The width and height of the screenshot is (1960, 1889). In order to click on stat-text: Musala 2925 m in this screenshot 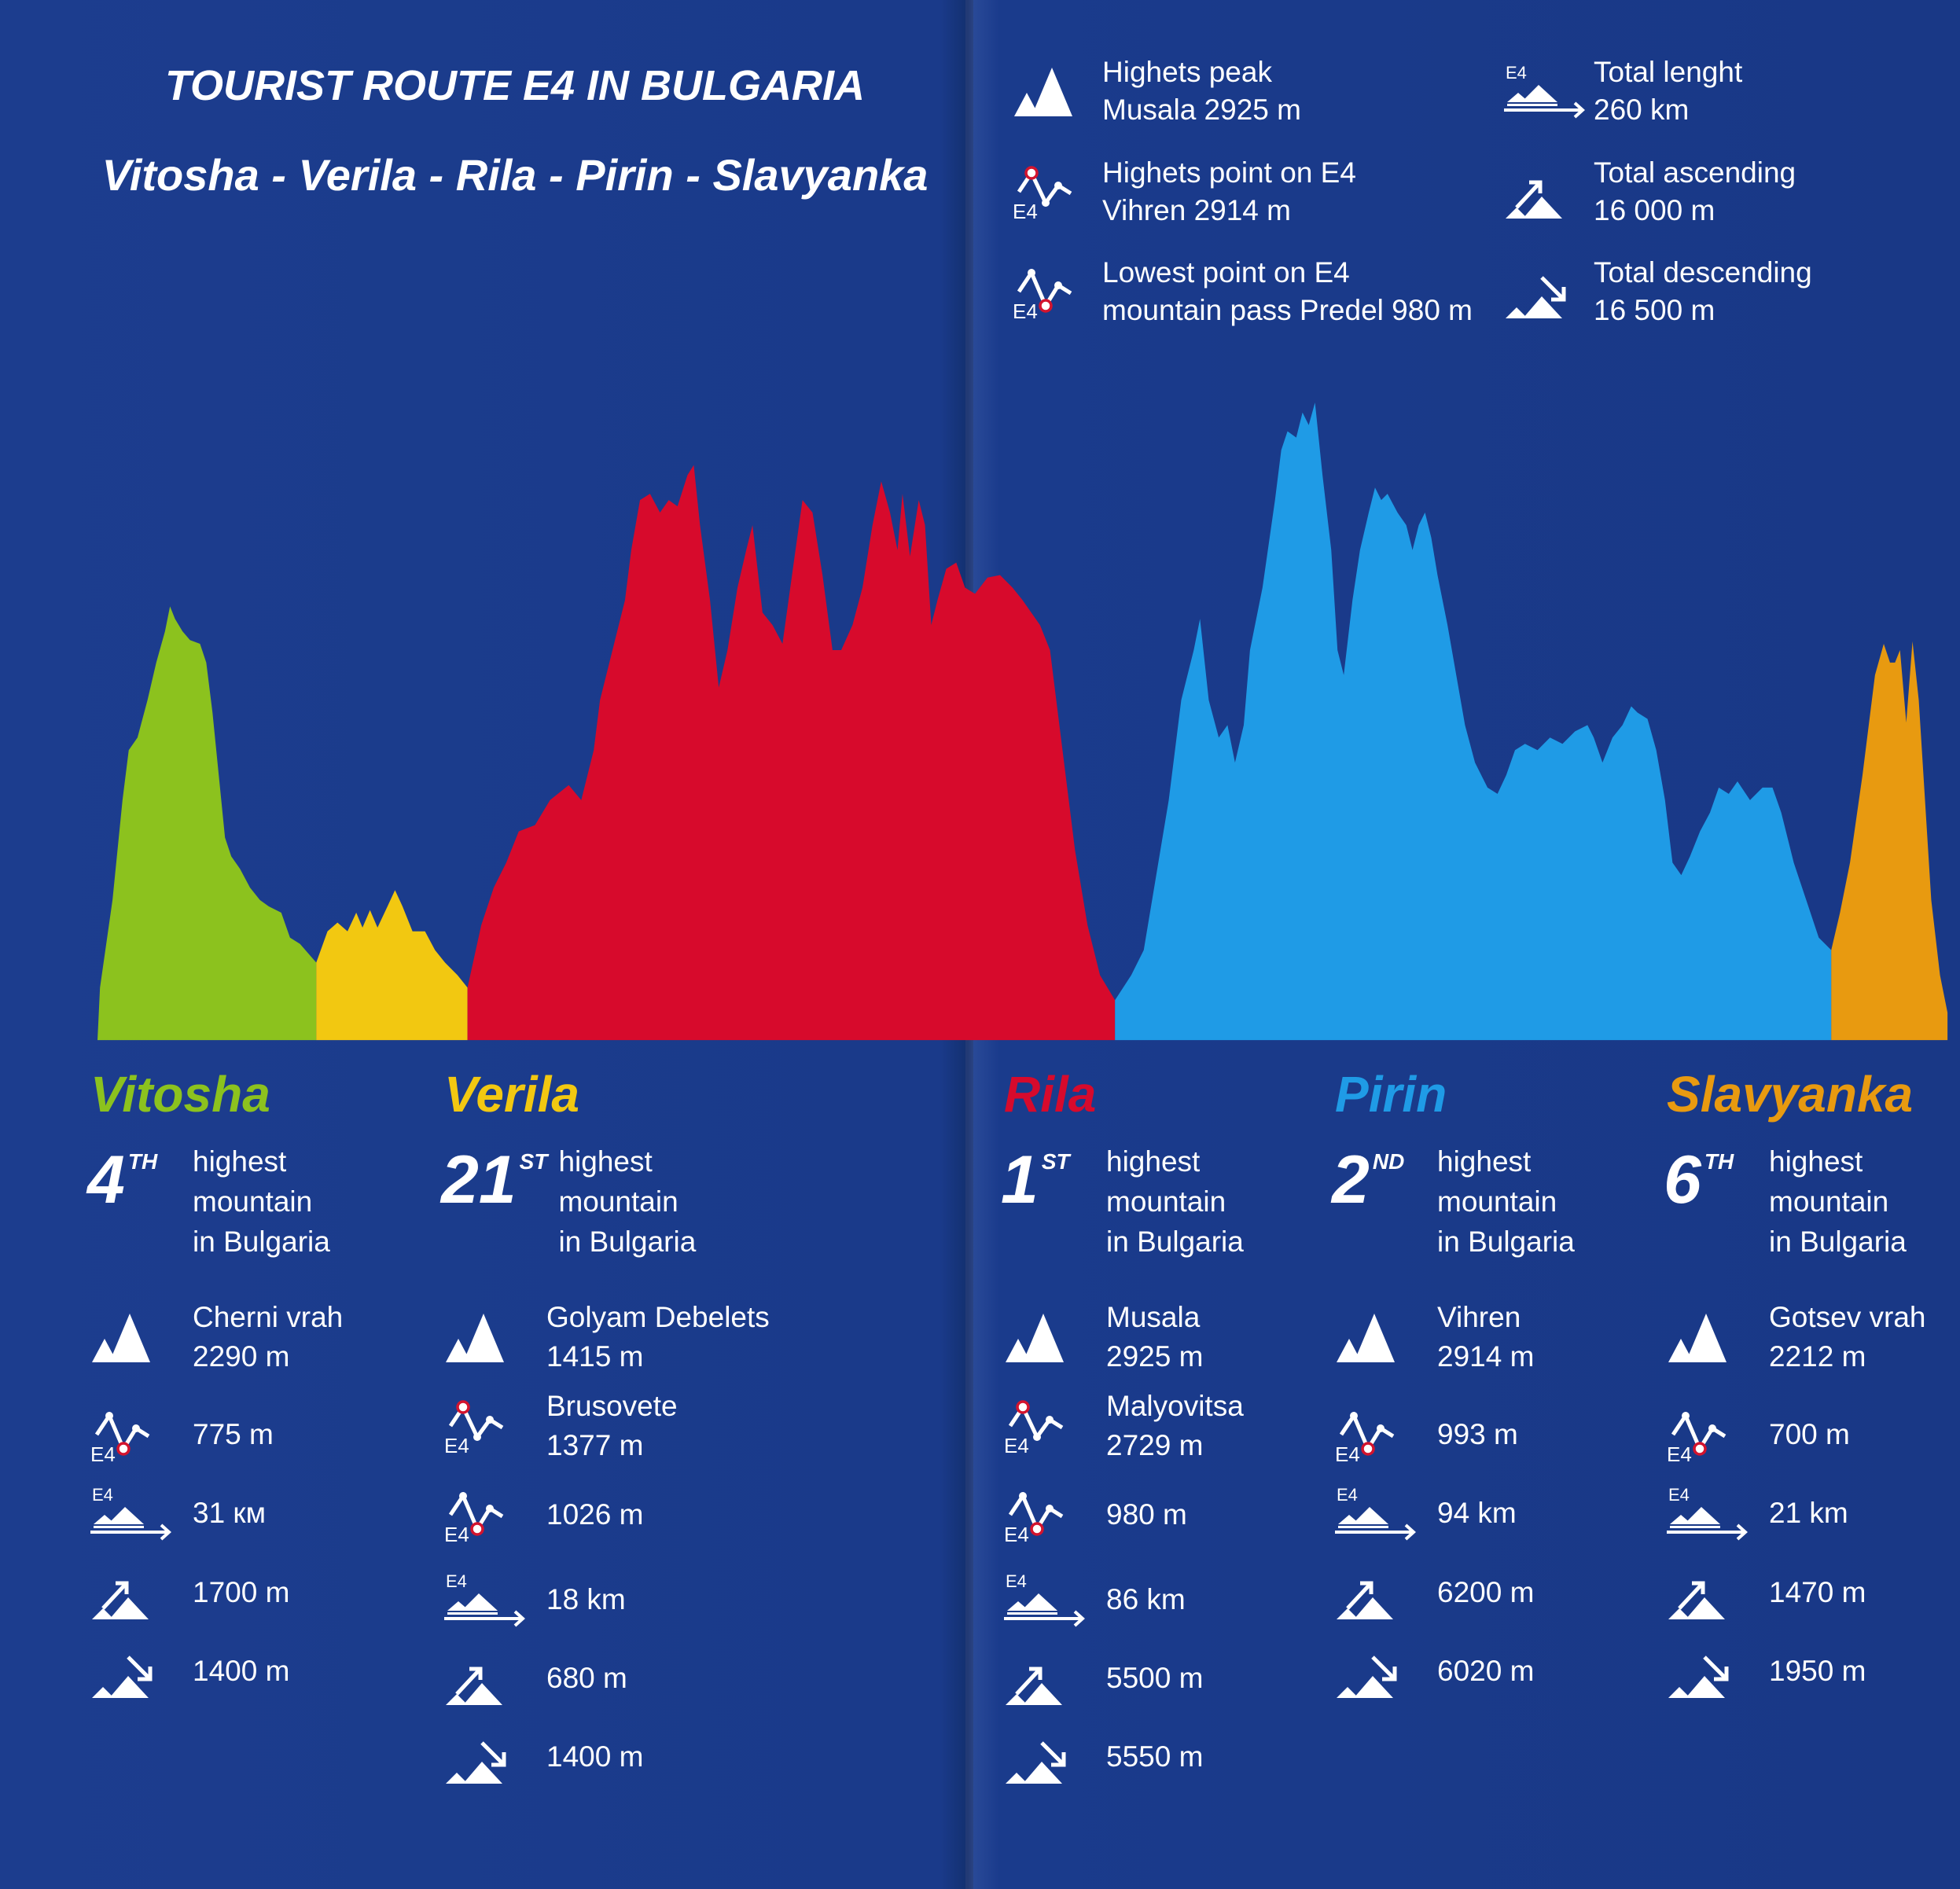, I will do `click(1154, 1337)`.